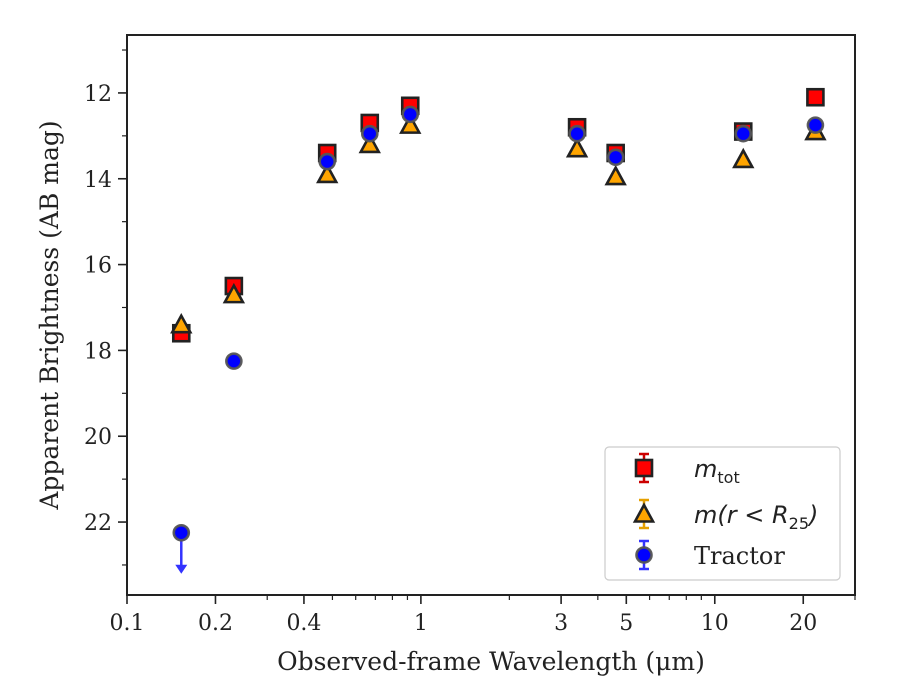  What do you see at coordinates (98, 351) in the screenshot?
I see `y-tick-label: 18` at bounding box center [98, 351].